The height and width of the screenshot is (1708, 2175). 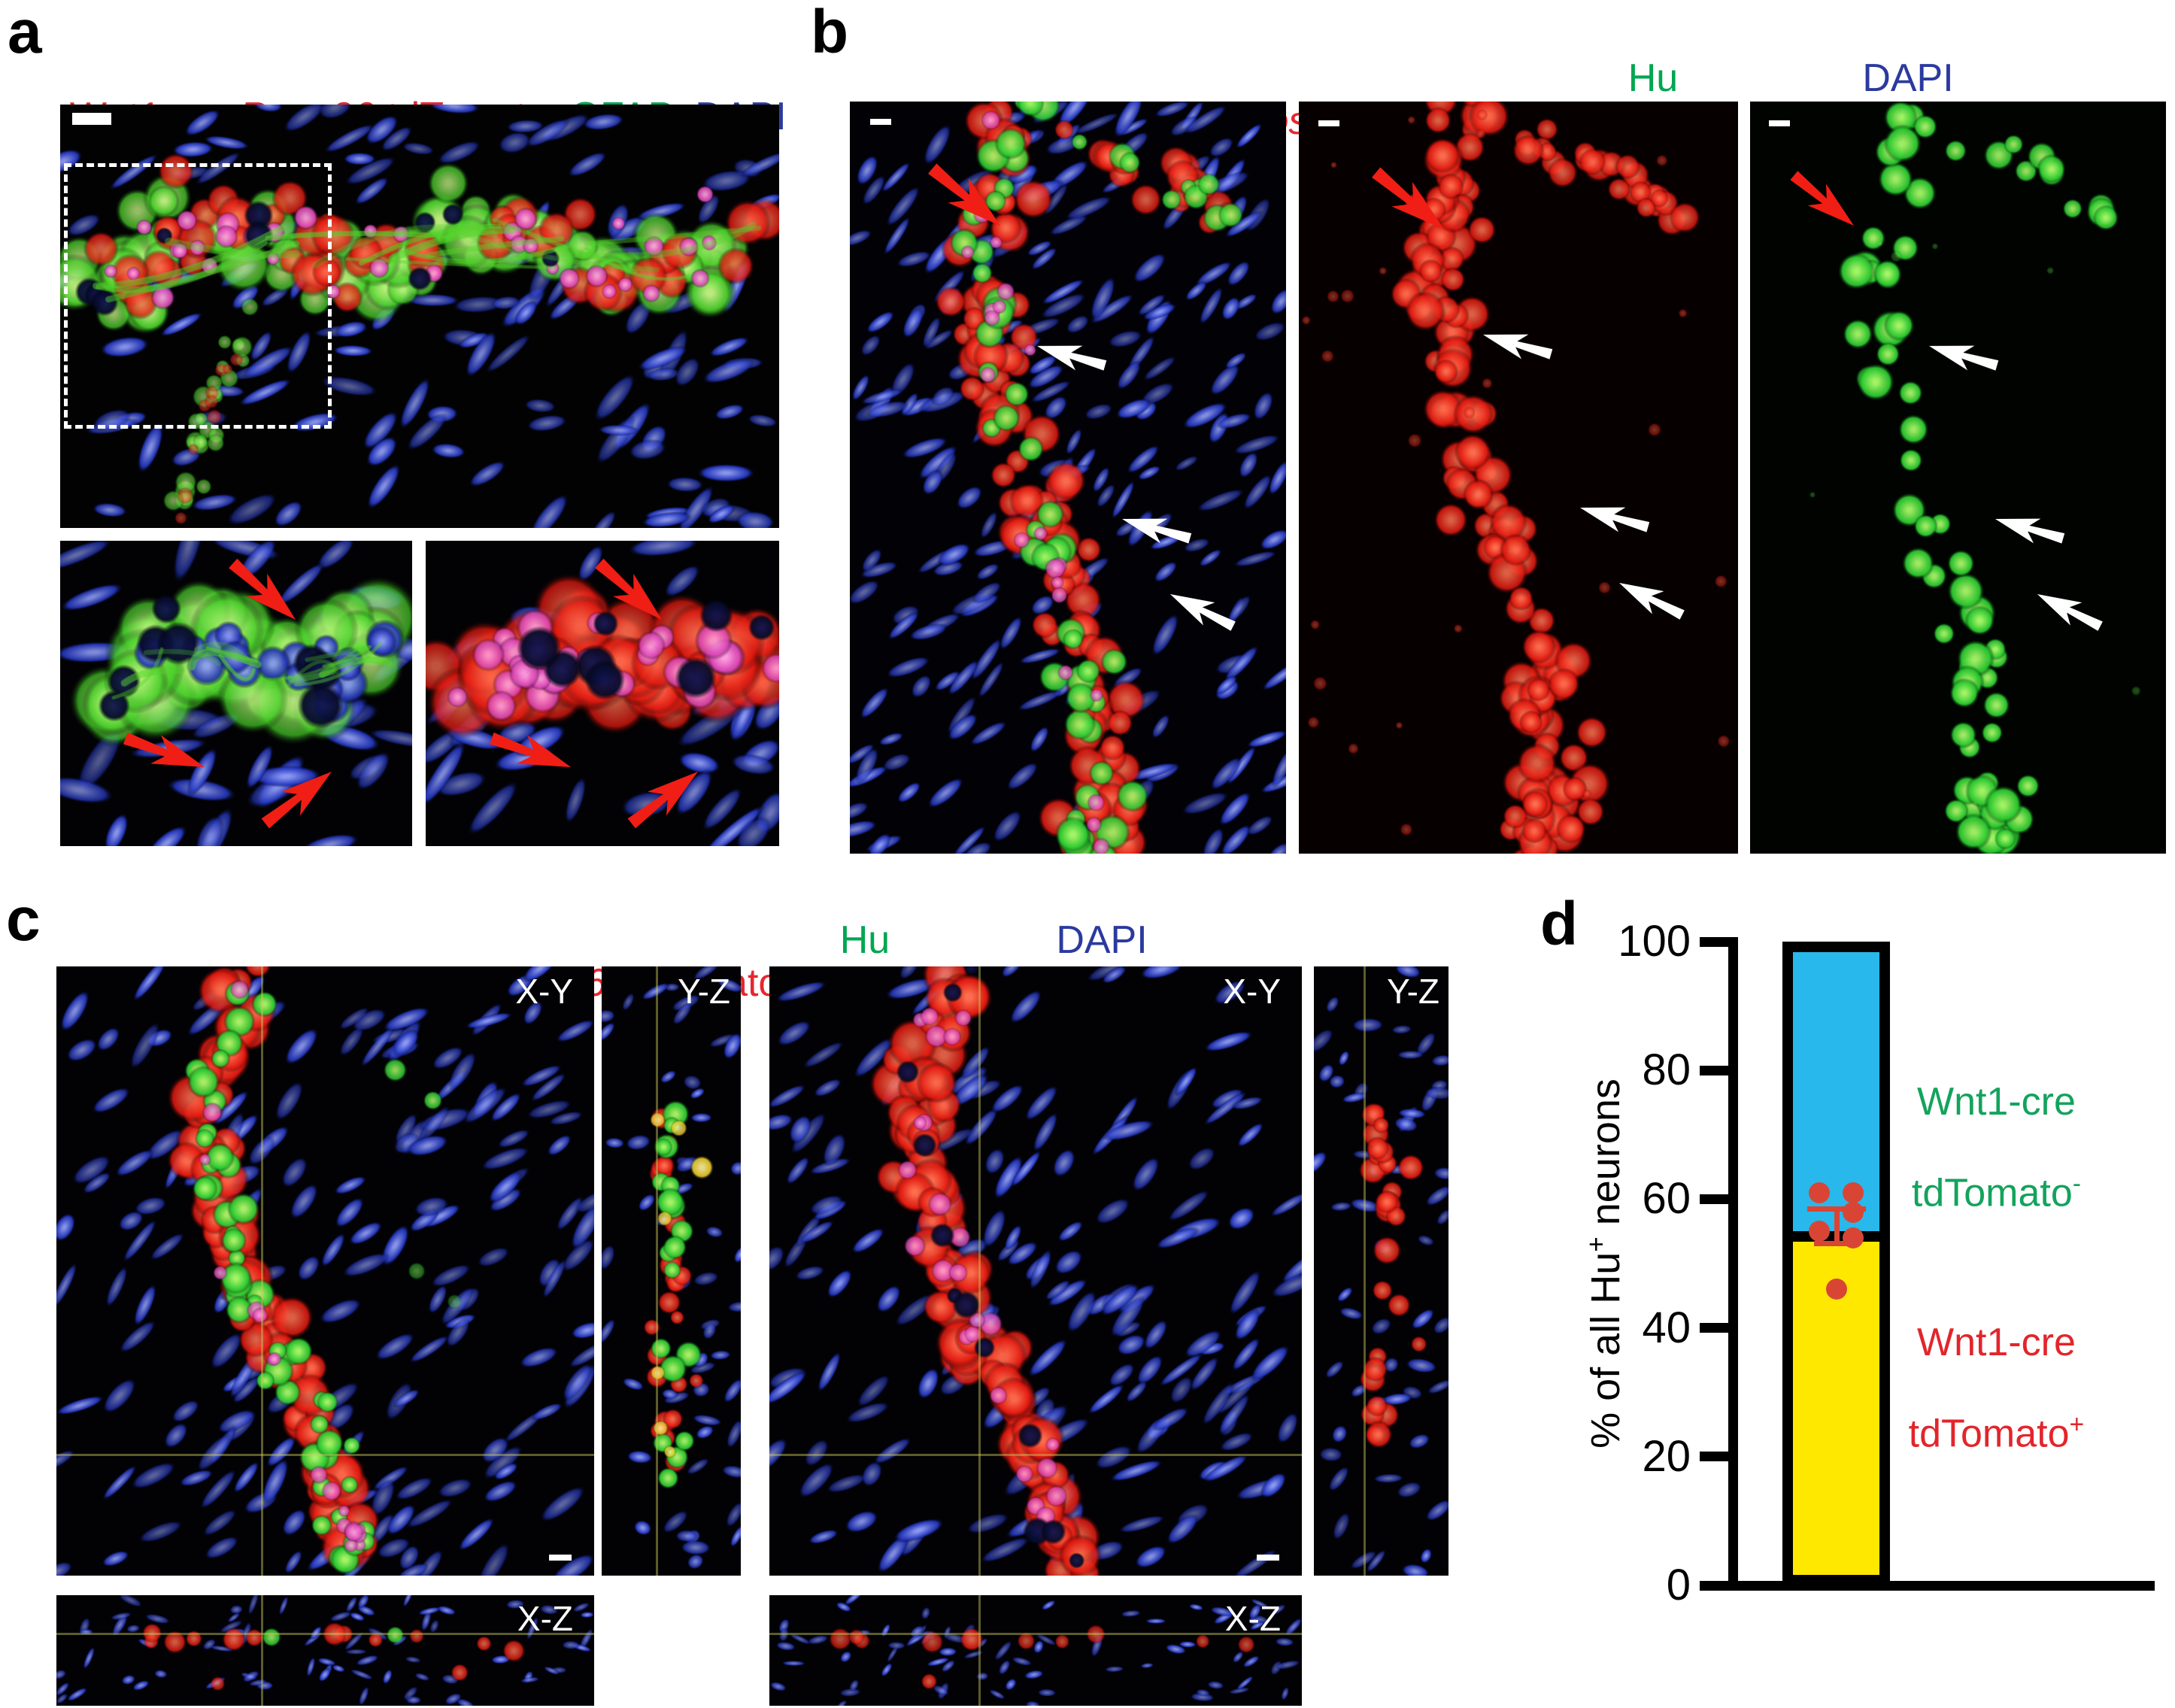 What do you see at coordinates (23, 920) in the screenshot?
I see `panel-c-label: c` at bounding box center [23, 920].